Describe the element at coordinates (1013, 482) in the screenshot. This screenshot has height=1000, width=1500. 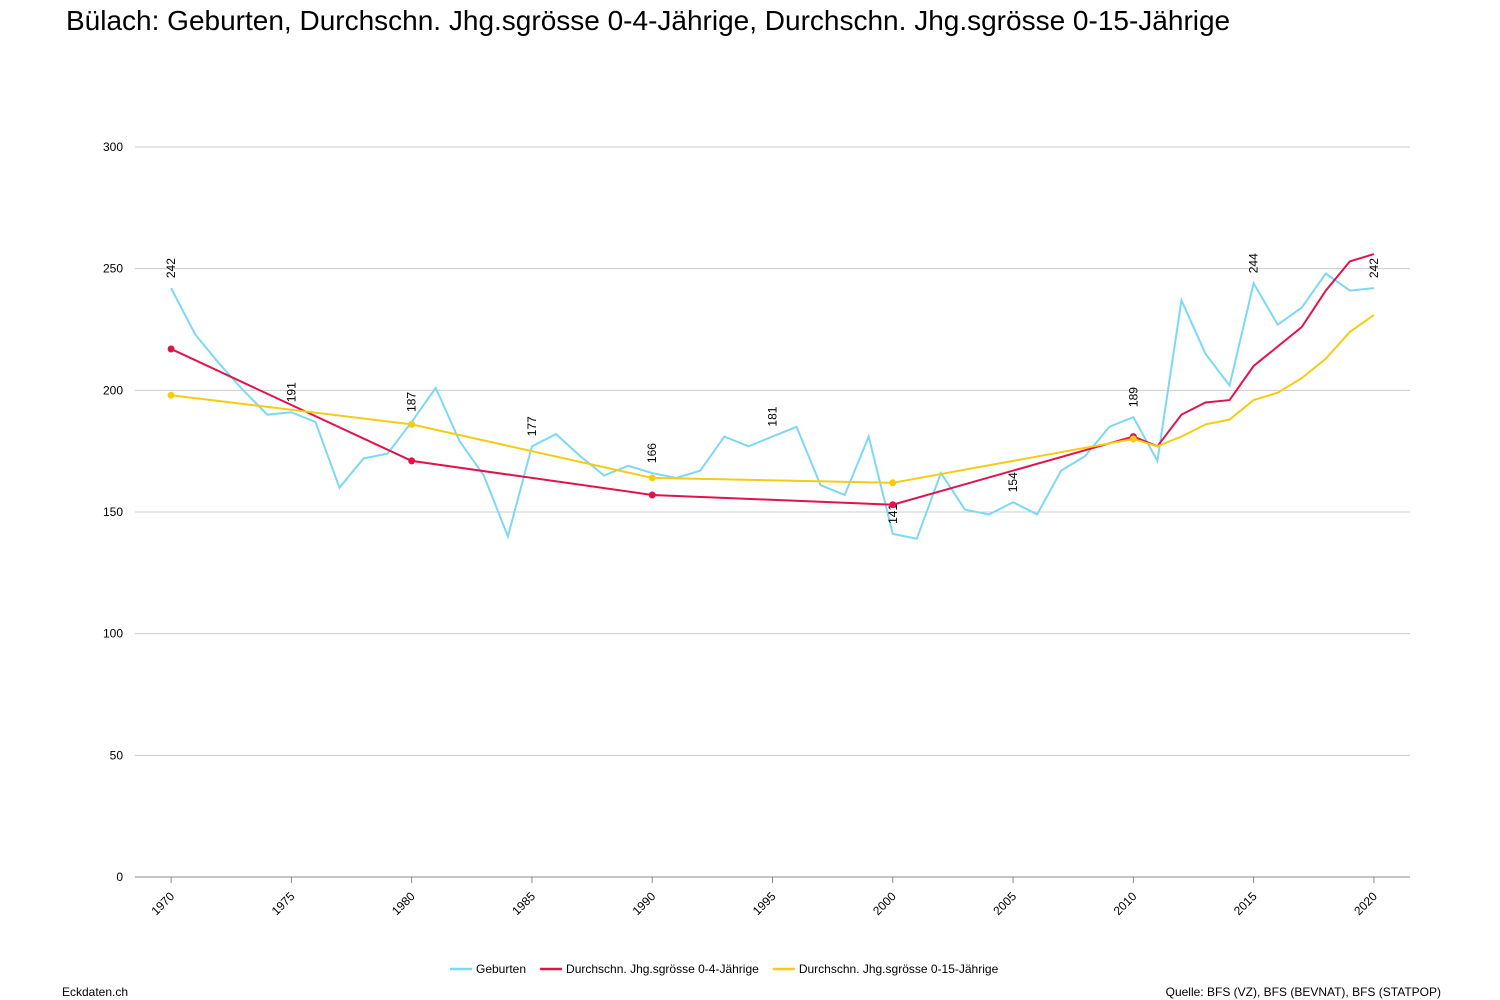
I see `value-label: 154` at that location.